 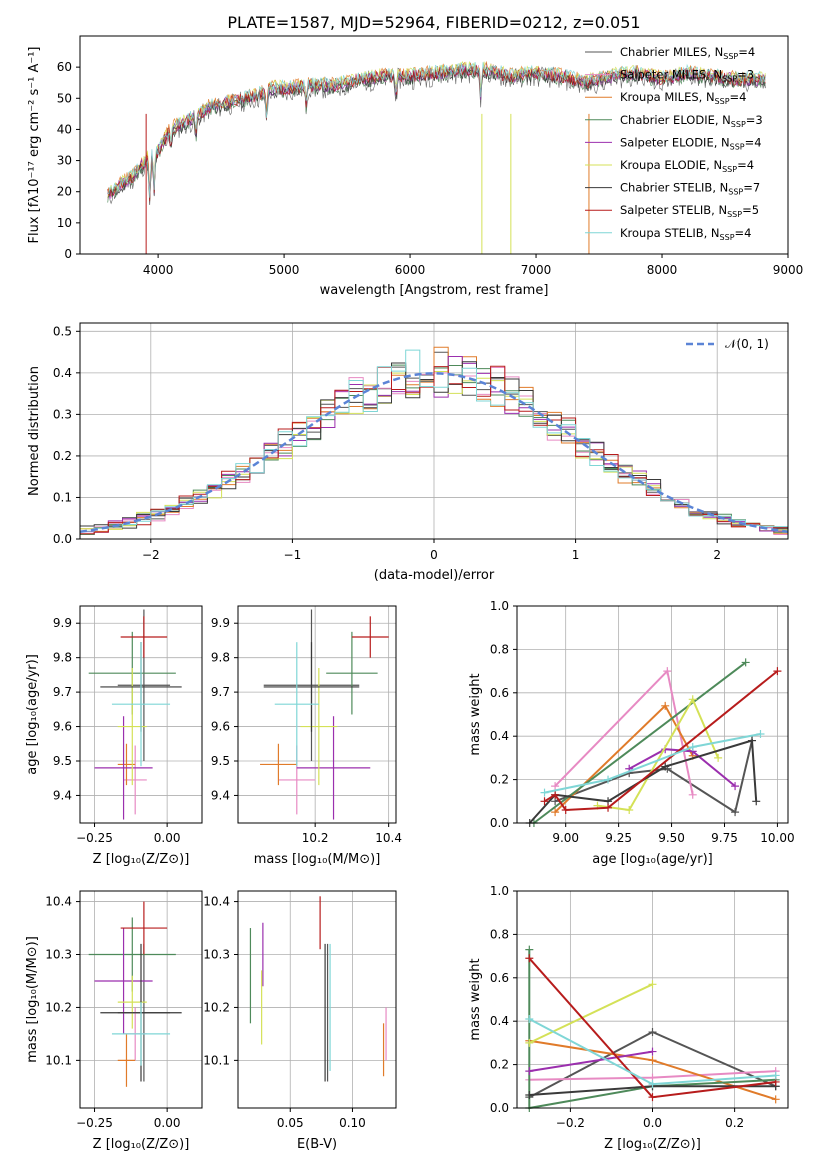 What do you see at coordinates (317, 1144) in the screenshot?
I see `ebv-mass-xlabel: E(B-V)` at bounding box center [317, 1144].